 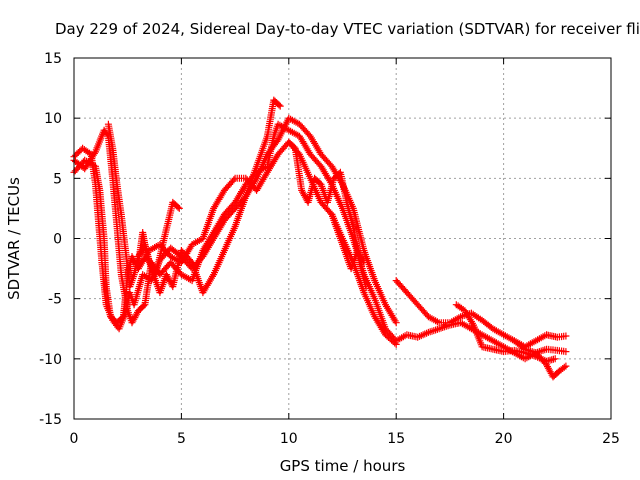 I want to click on y-tick-label: -15, so click(x=50, y=420).